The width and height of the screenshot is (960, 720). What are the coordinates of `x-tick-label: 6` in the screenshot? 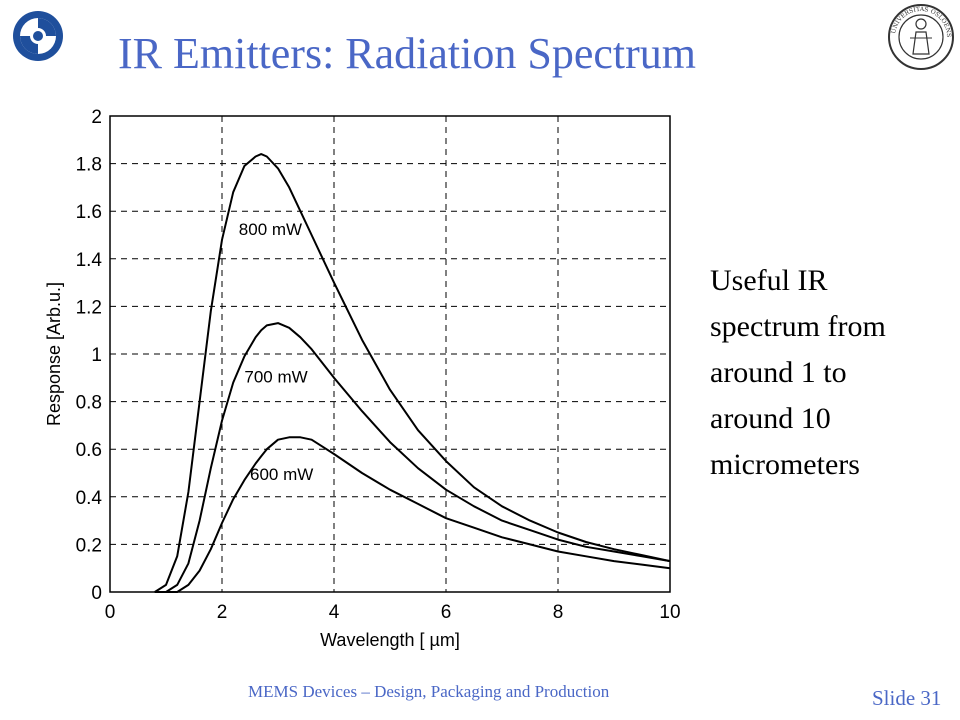 It's located at (446, 612).